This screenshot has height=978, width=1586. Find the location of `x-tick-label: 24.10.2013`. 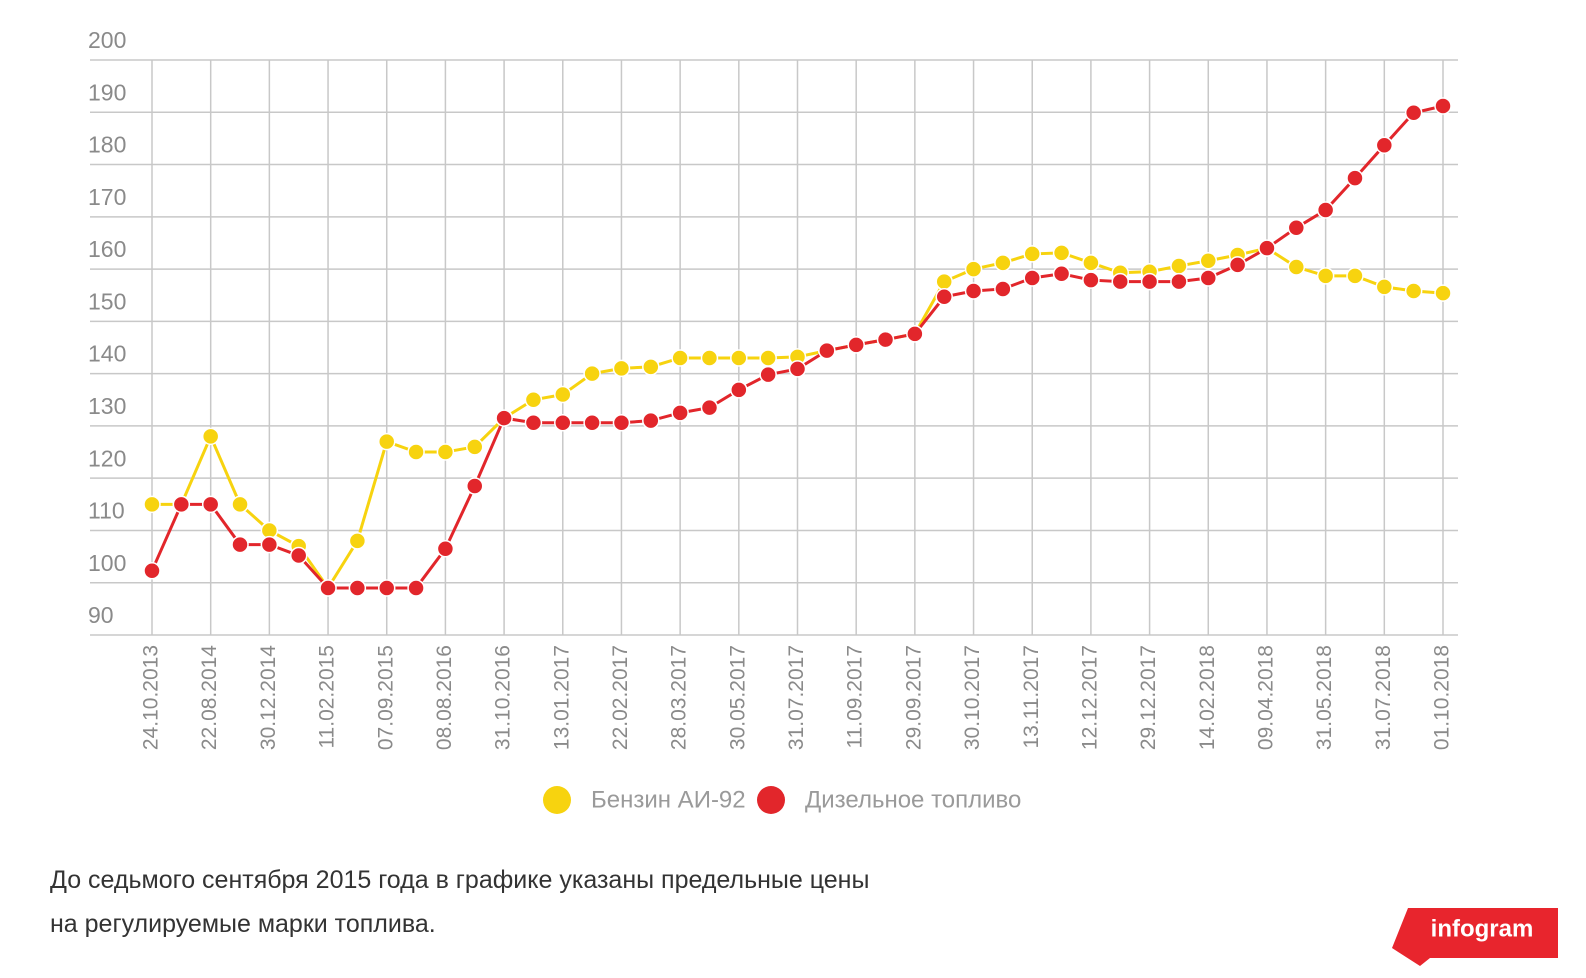

x-tick-label: 24.10.2013 is located at coordinates (151, 697).